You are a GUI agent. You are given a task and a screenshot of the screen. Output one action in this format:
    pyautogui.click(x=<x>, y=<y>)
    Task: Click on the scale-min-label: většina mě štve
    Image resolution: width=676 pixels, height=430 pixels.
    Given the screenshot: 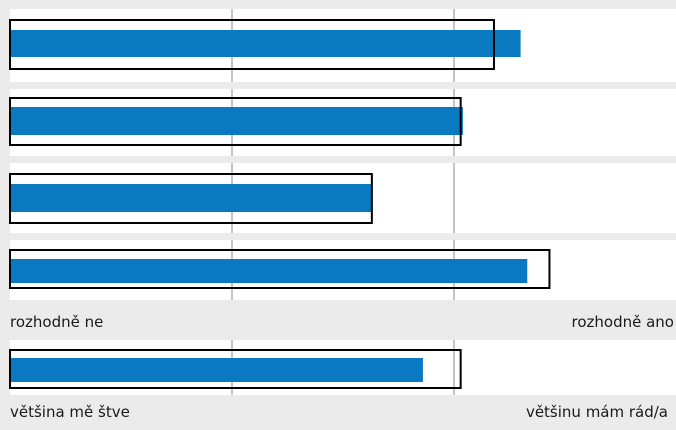 What is the action you would take?
    pyautogui.click(x=70, y=412)
    